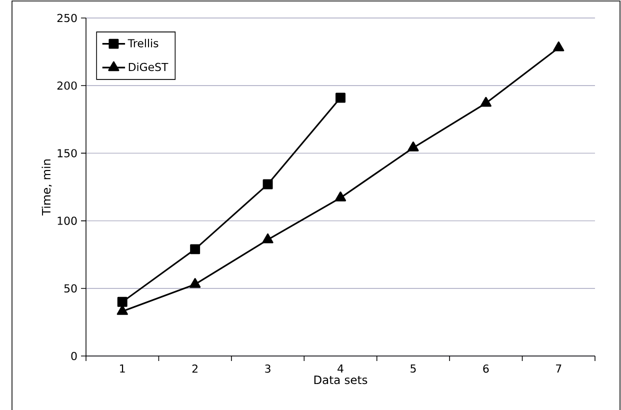  Describe the element at coordinates (267, 368) in the screenshot. I see `x-tick-label: 3` at that location.